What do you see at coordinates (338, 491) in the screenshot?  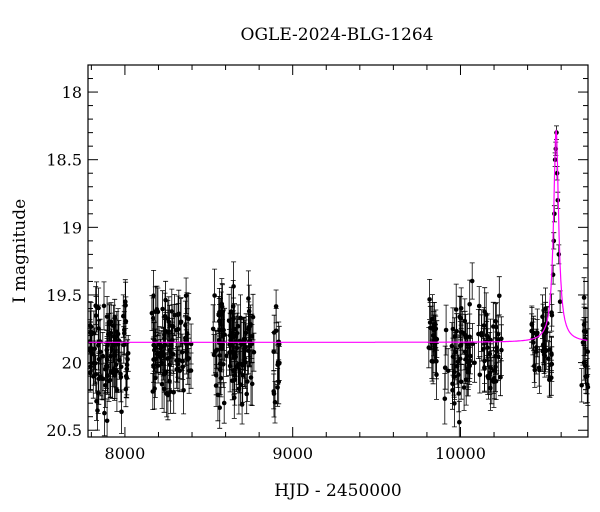 I see `x-axis-label: HJD - 2450000` at bounding box center [338, 491].